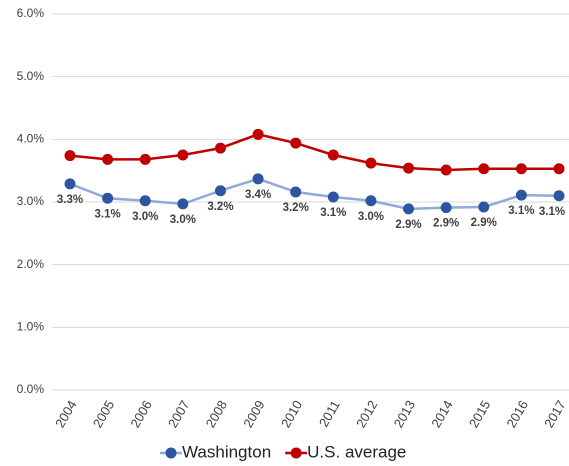 Image resolution: width=569 pixels, height=466 pixels. I want to click on legend-label: U.S. average, so click(356, 451).